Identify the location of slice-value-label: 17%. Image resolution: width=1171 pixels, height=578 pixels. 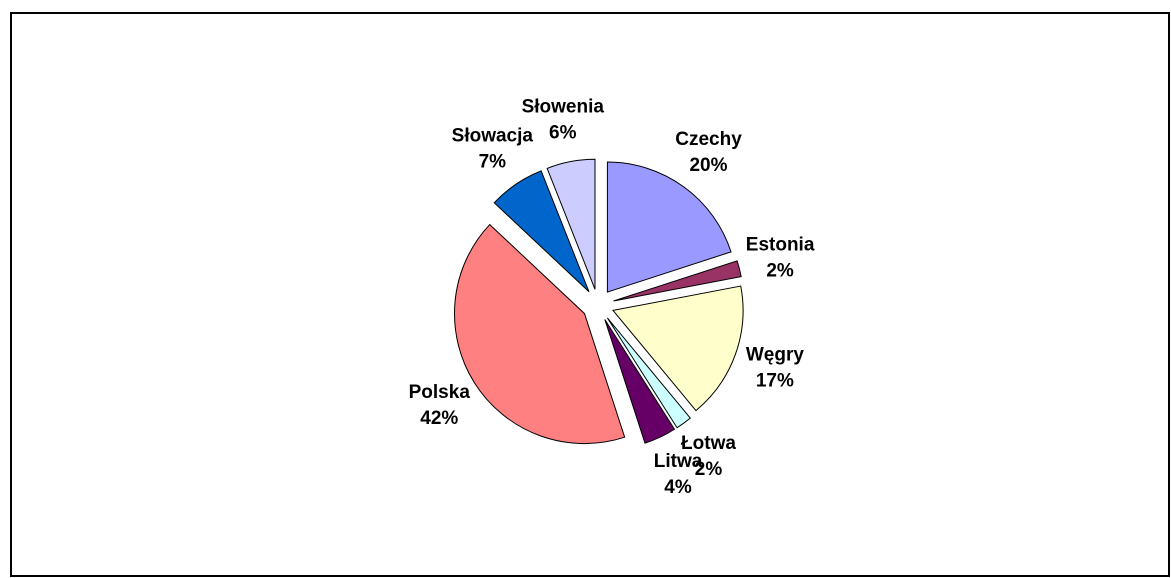
(775, 381).